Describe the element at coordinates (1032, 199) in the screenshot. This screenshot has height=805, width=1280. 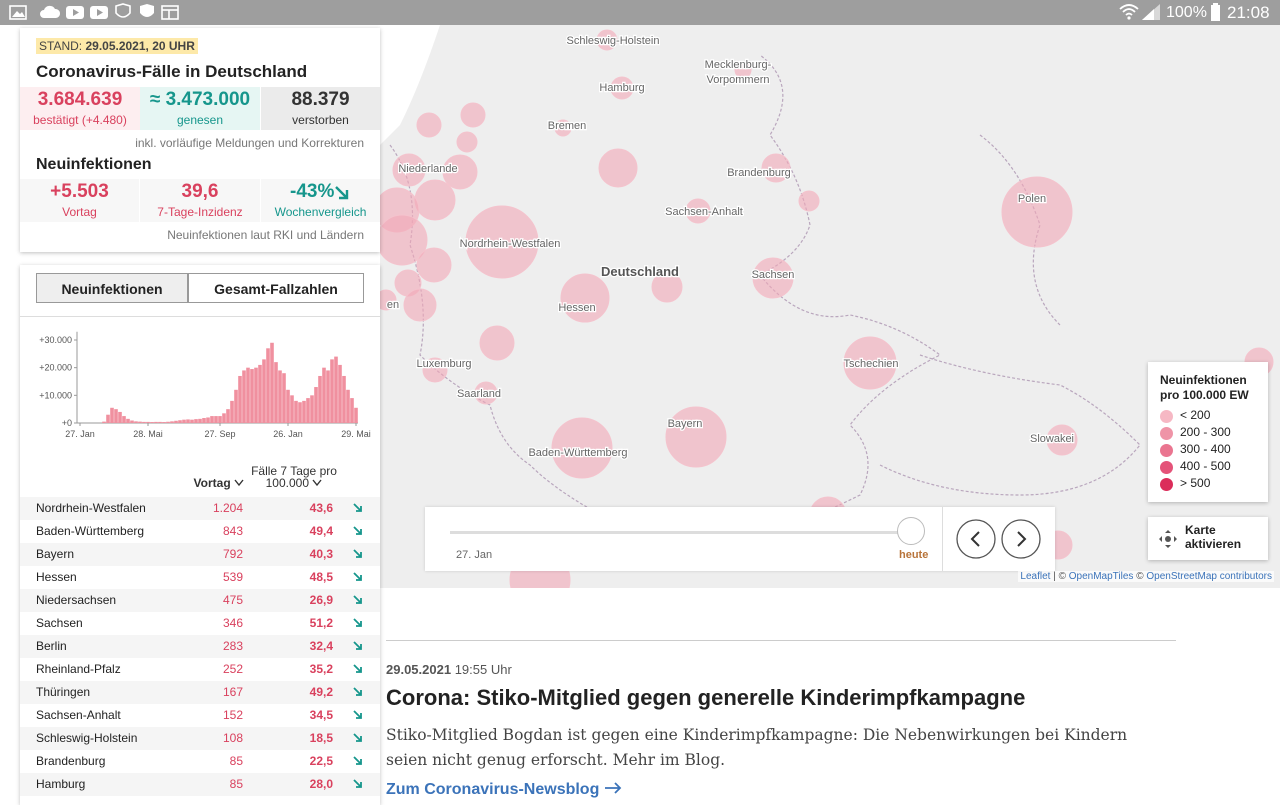
I see `map-label: Polen` at that location.